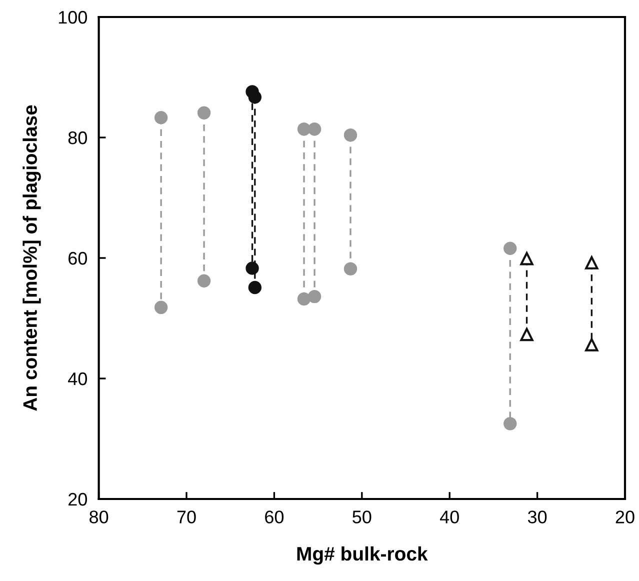 The width and height of the screenshot is (639, 581). I want to click on y-tick-label: 40, so click(77, 379).